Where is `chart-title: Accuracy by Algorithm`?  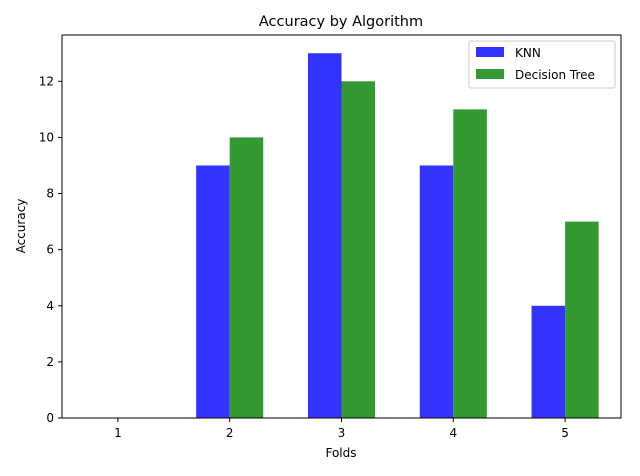
chart-title: Accuracy by Algorithm is located at coordinates (341, 22).